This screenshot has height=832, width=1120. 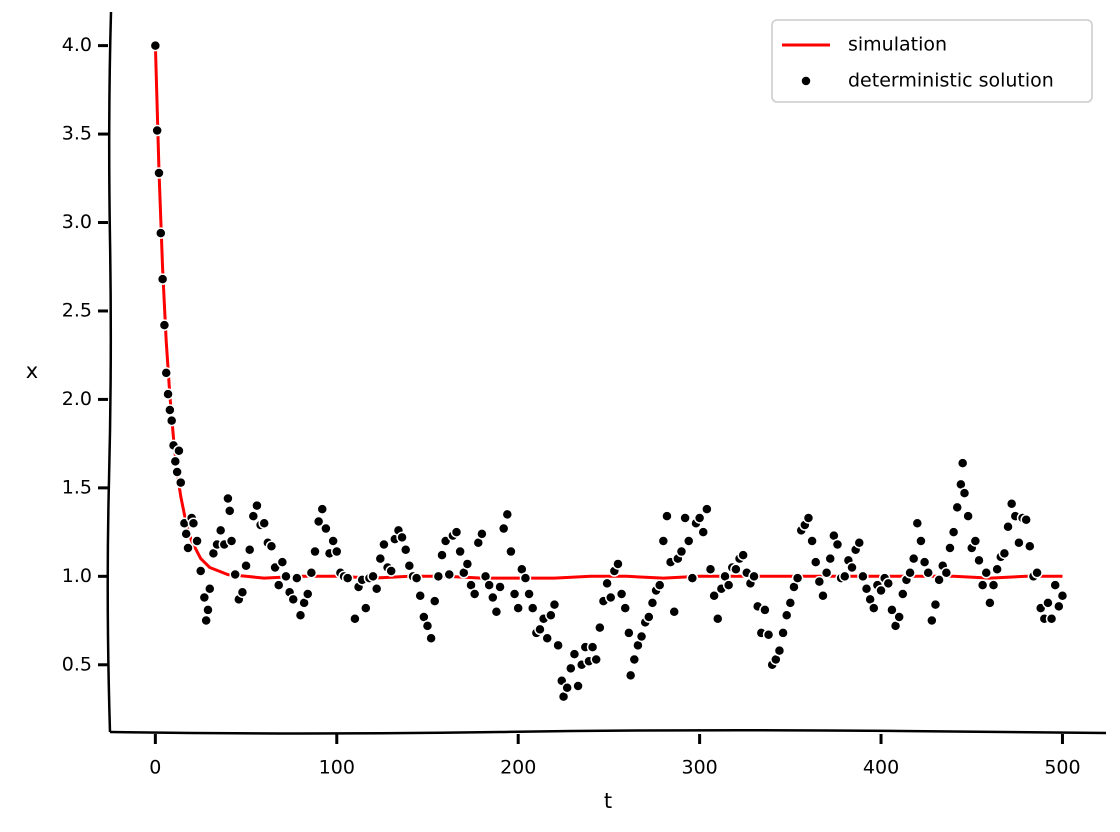 I want to click on y-axis, so click(x=109, y=372).